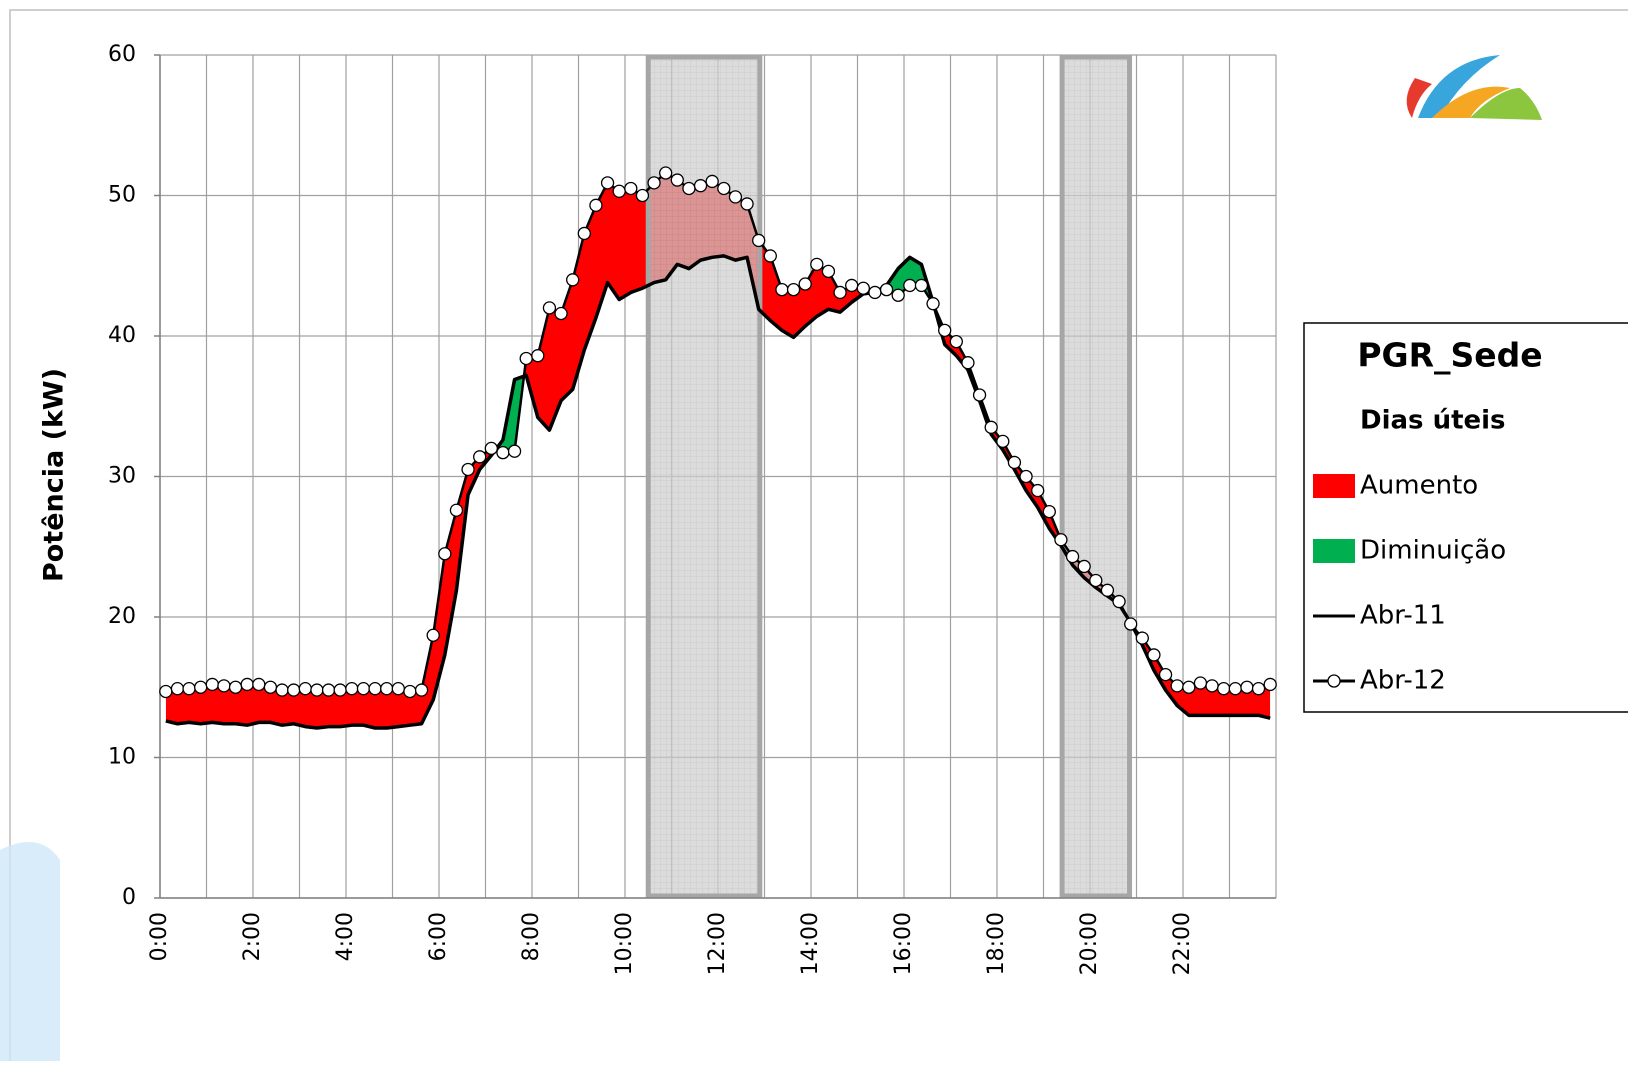 This screenshot has height=1065, width=1628. What do you see at coordinates (122, 335) in the screenshot?
I see `y-tick-label: 40` at bounding box center [122, 335].